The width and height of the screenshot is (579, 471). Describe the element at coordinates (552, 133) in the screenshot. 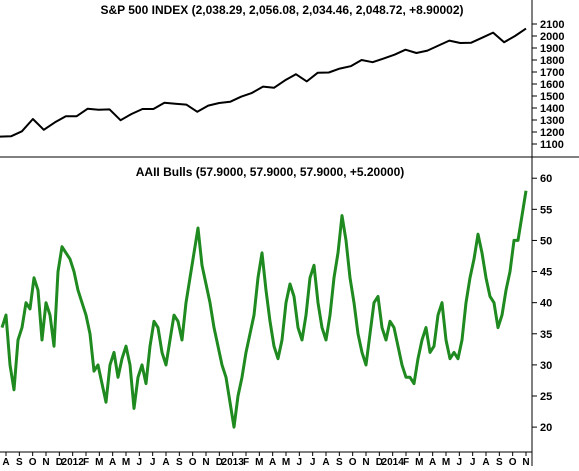

I see `sp500-y-tick-label: 1200` at that location.